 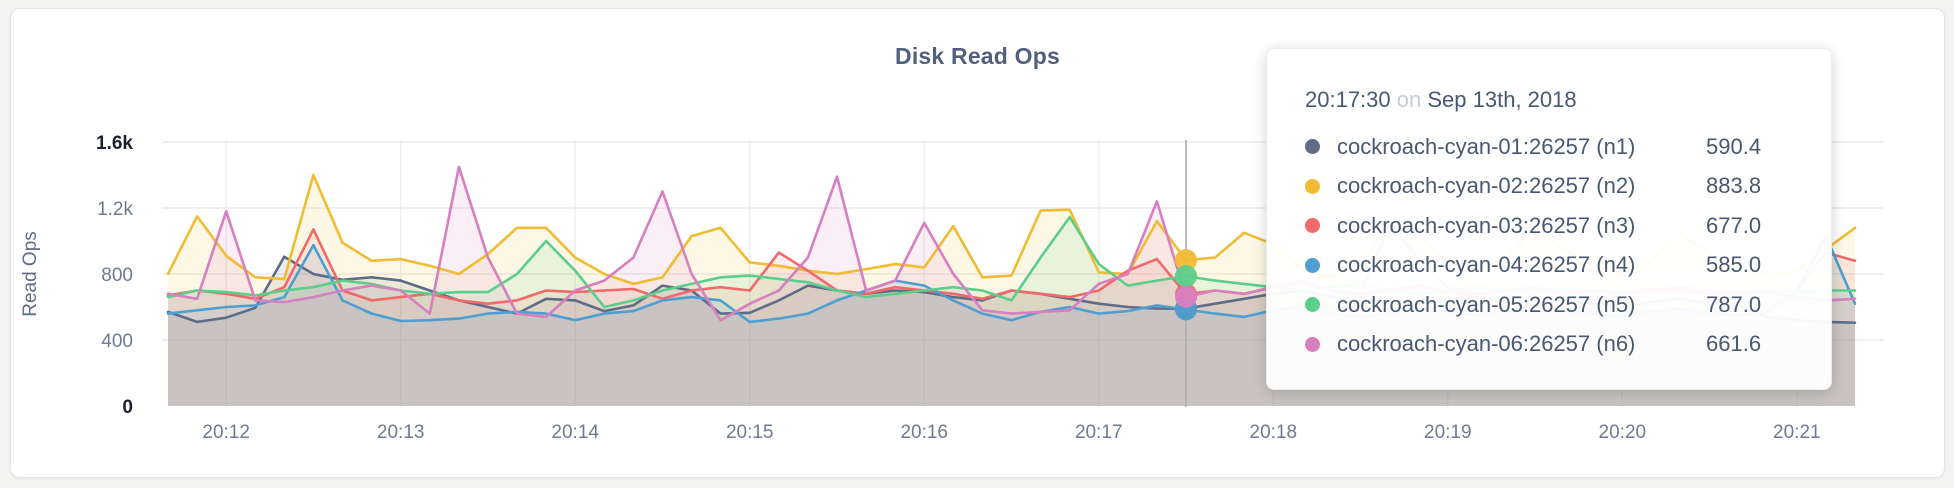 What do you see at coordinates (1486, 344) in the screenshot?
I see `series-name: cockroach-cyan-06:26257 (n6)` at bounding box center [1486, 344].